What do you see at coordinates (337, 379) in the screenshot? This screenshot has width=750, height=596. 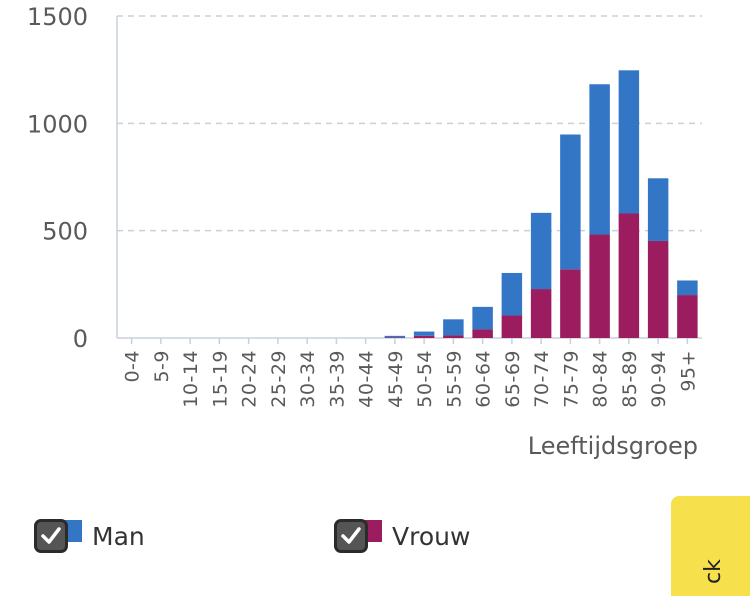 I see `x-tick-label-35-39: 35-39` at bounding box center [337, 379].